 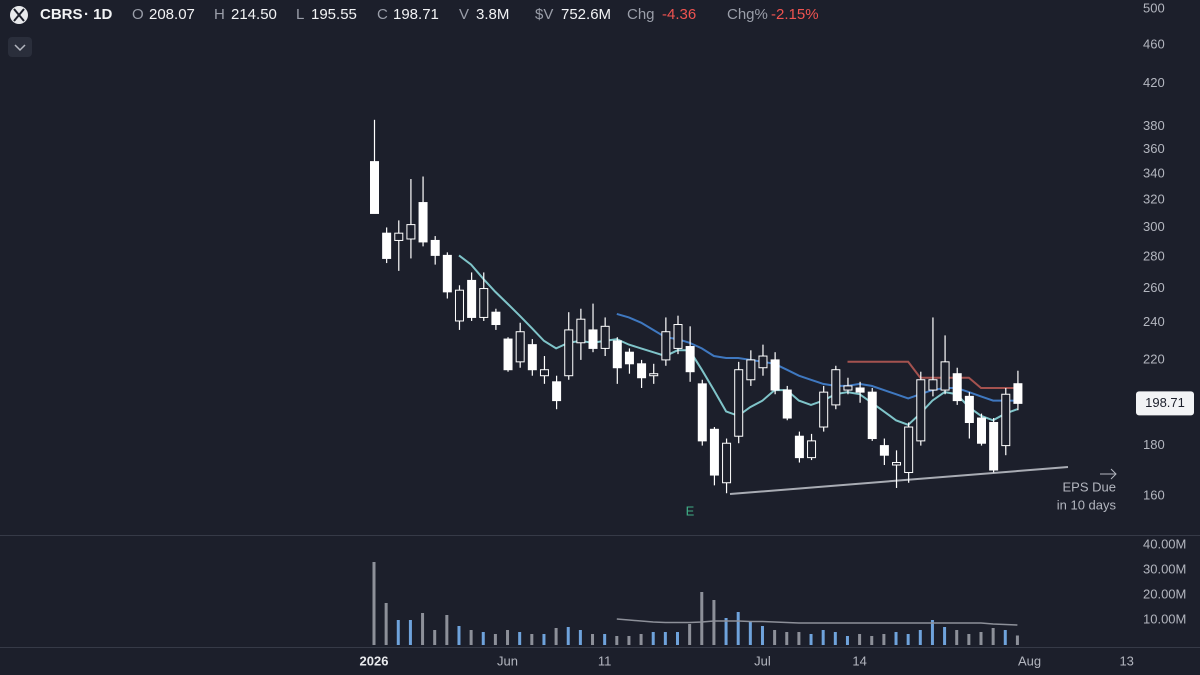 What do you see at coordinates (690, 510) in the screenshot?
I see `earnings-marker: E` at bounding box center [690, 510].